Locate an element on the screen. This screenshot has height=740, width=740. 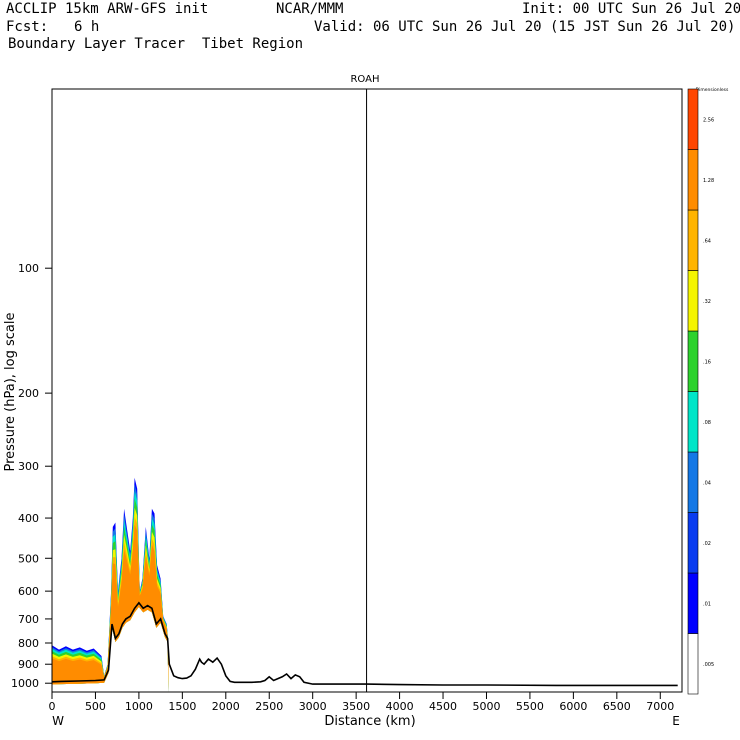
x-axis-label: Distance (km) is located at coordinates (369, 721).